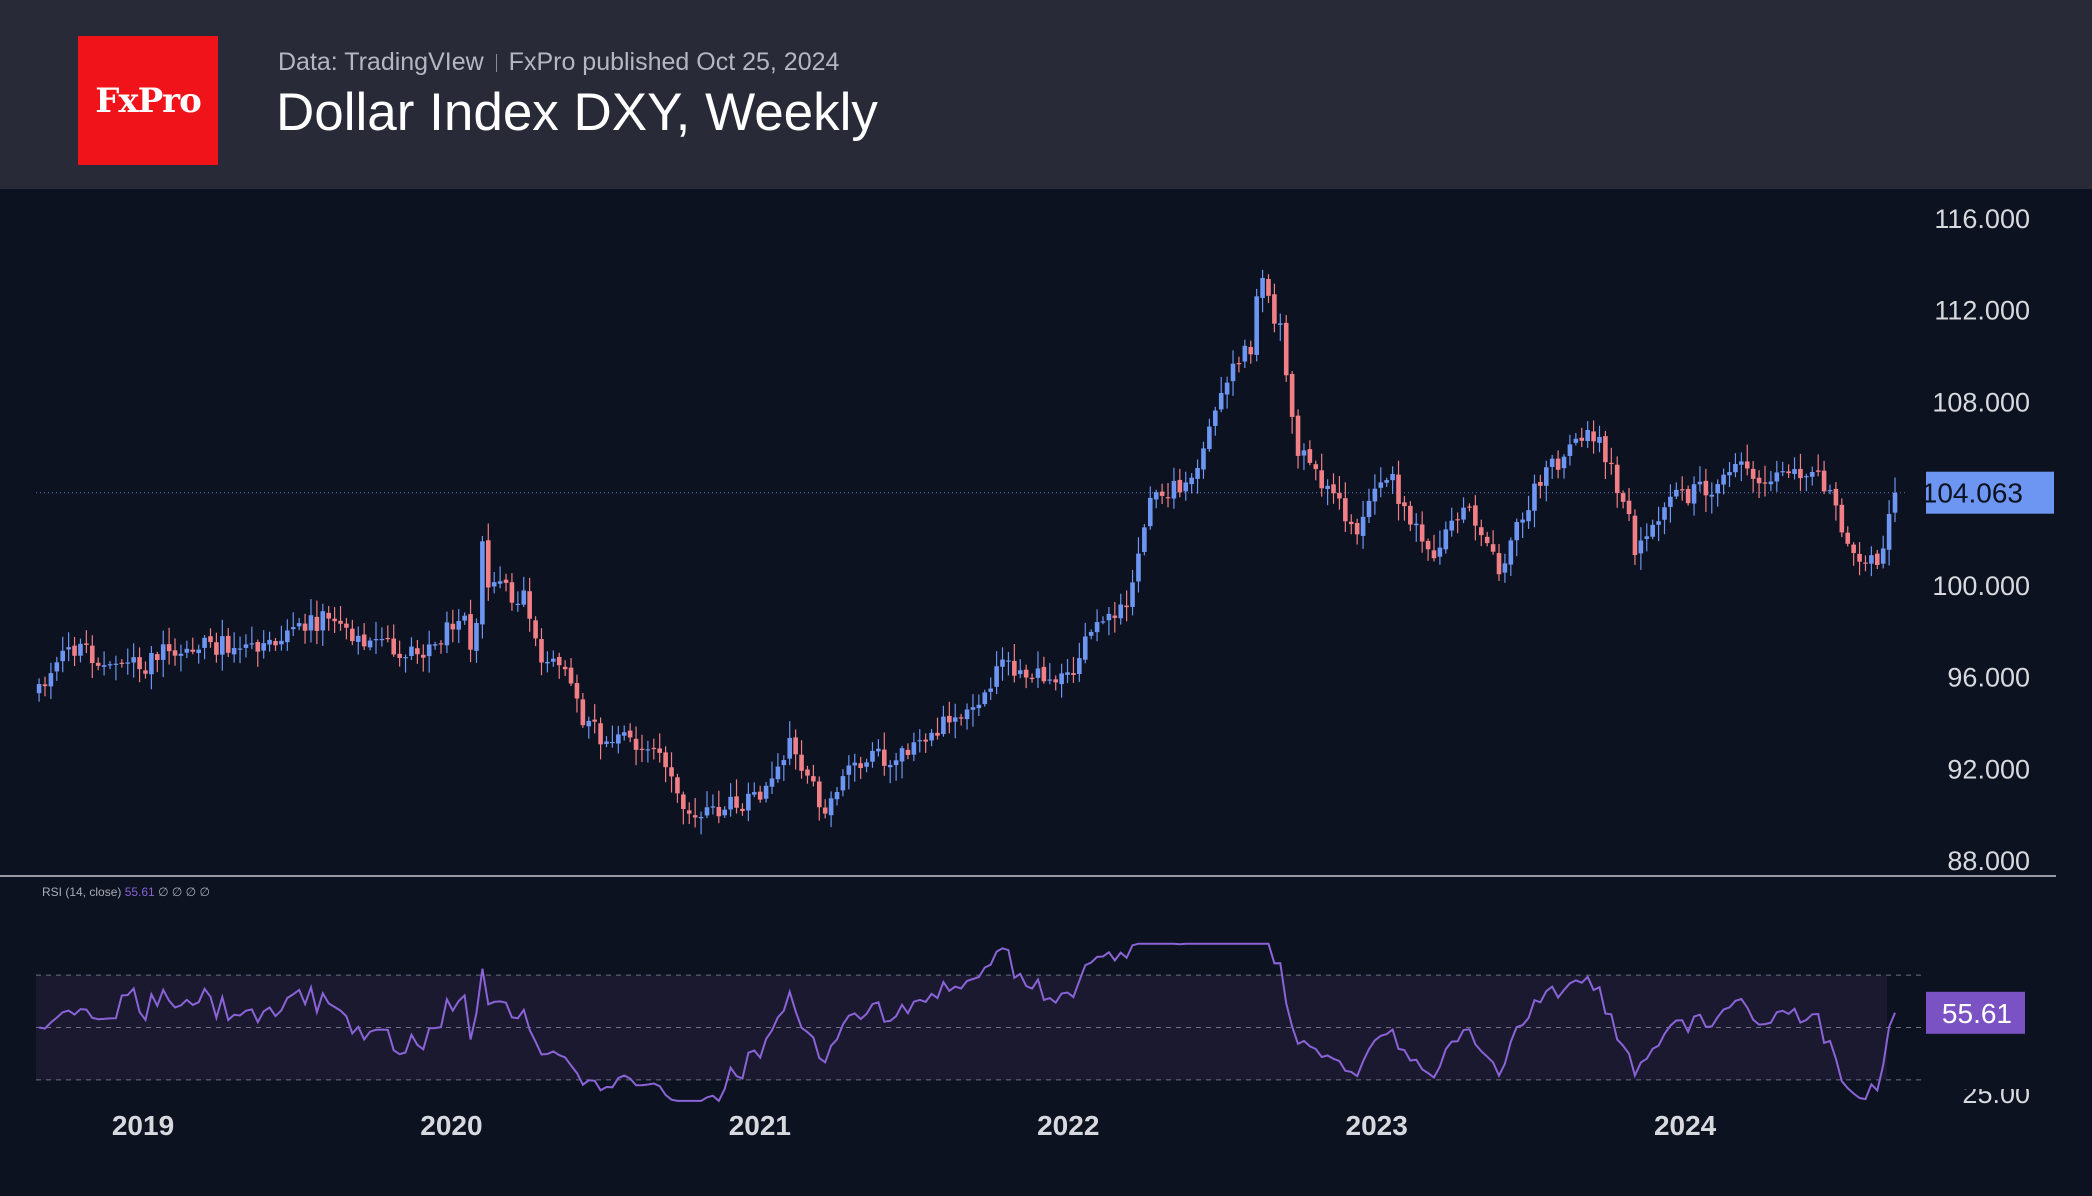 This screenshot has width=2092, height=1196. I want to click on x-axis-label: 2024, so click(1685, 1125).